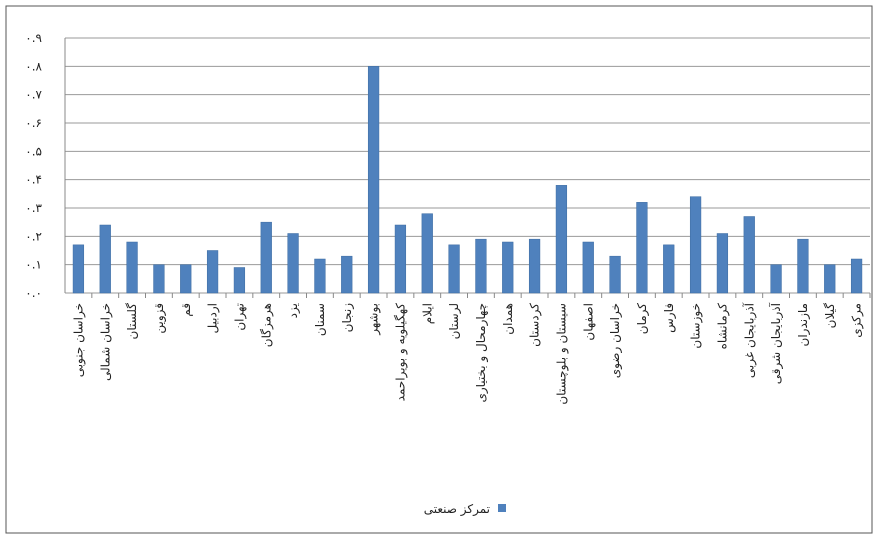  I want to click on legend-swatch, so click(502, 508).